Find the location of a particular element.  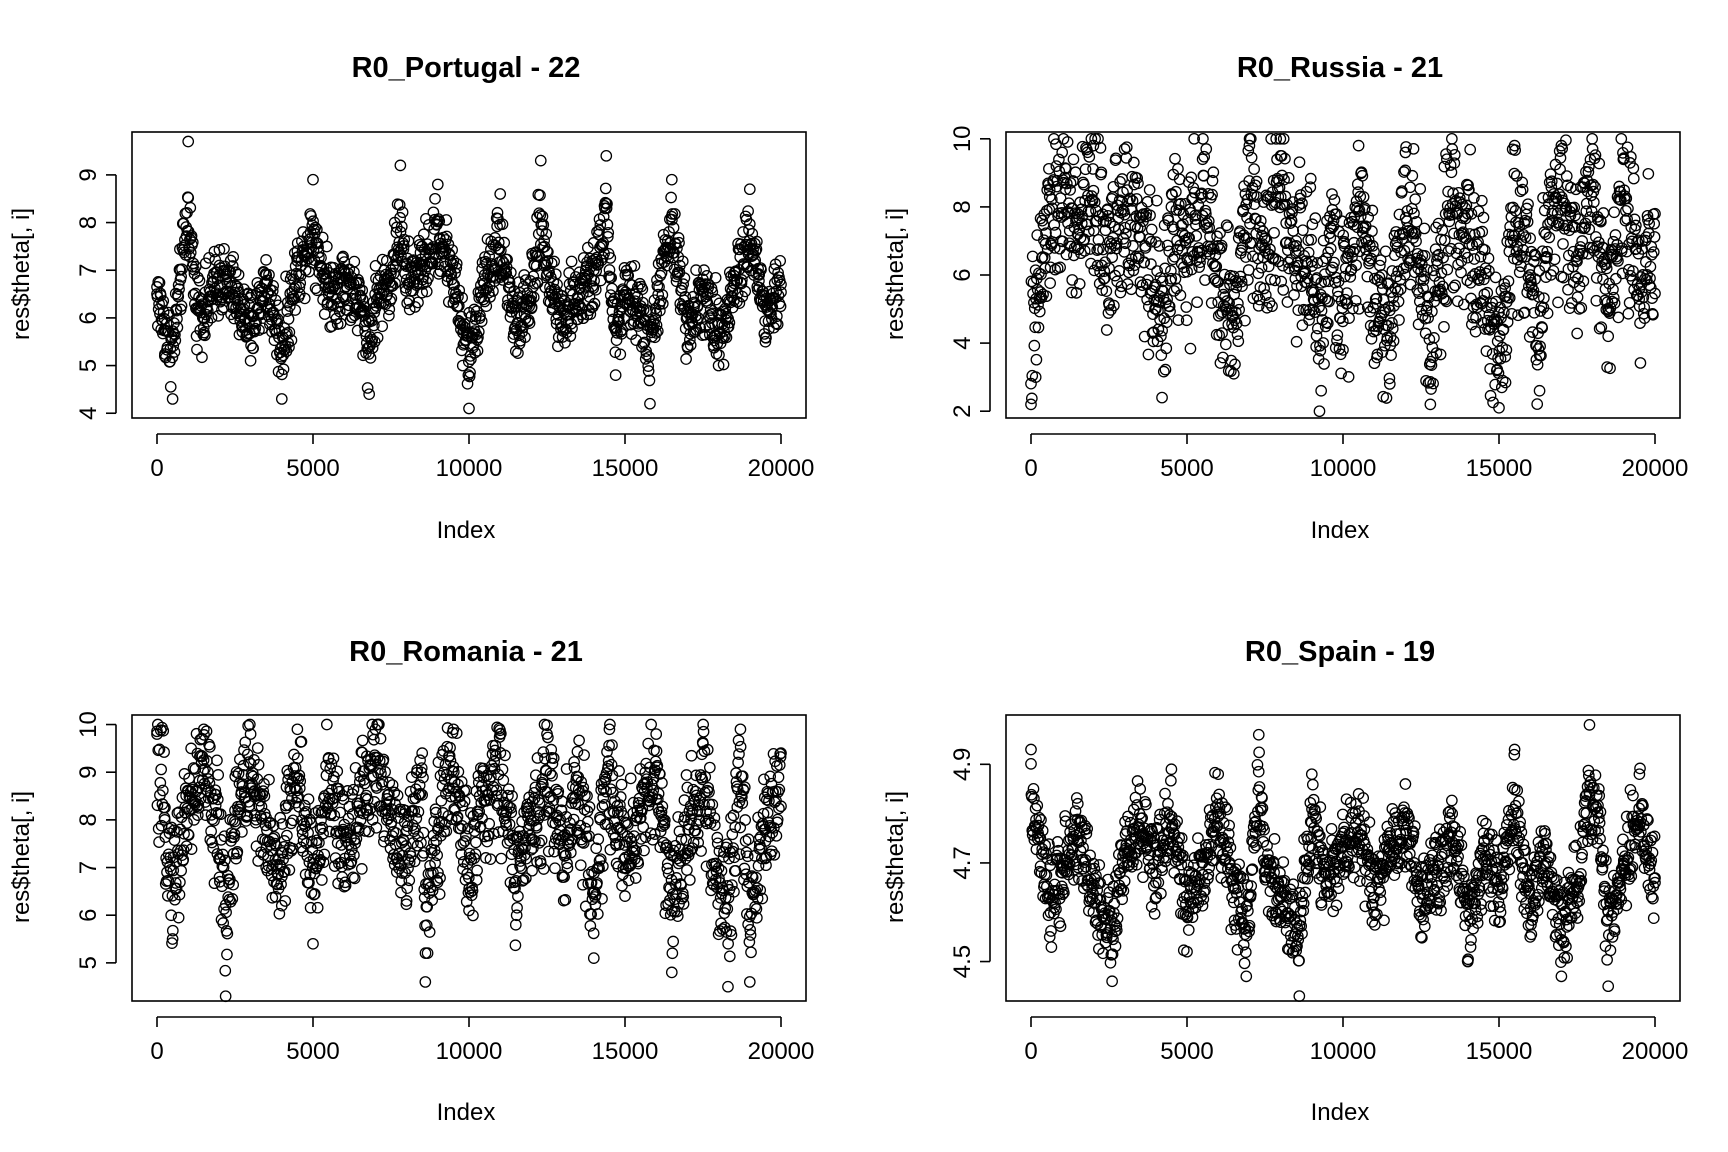

data-points is located at coordinates (1343, 275).